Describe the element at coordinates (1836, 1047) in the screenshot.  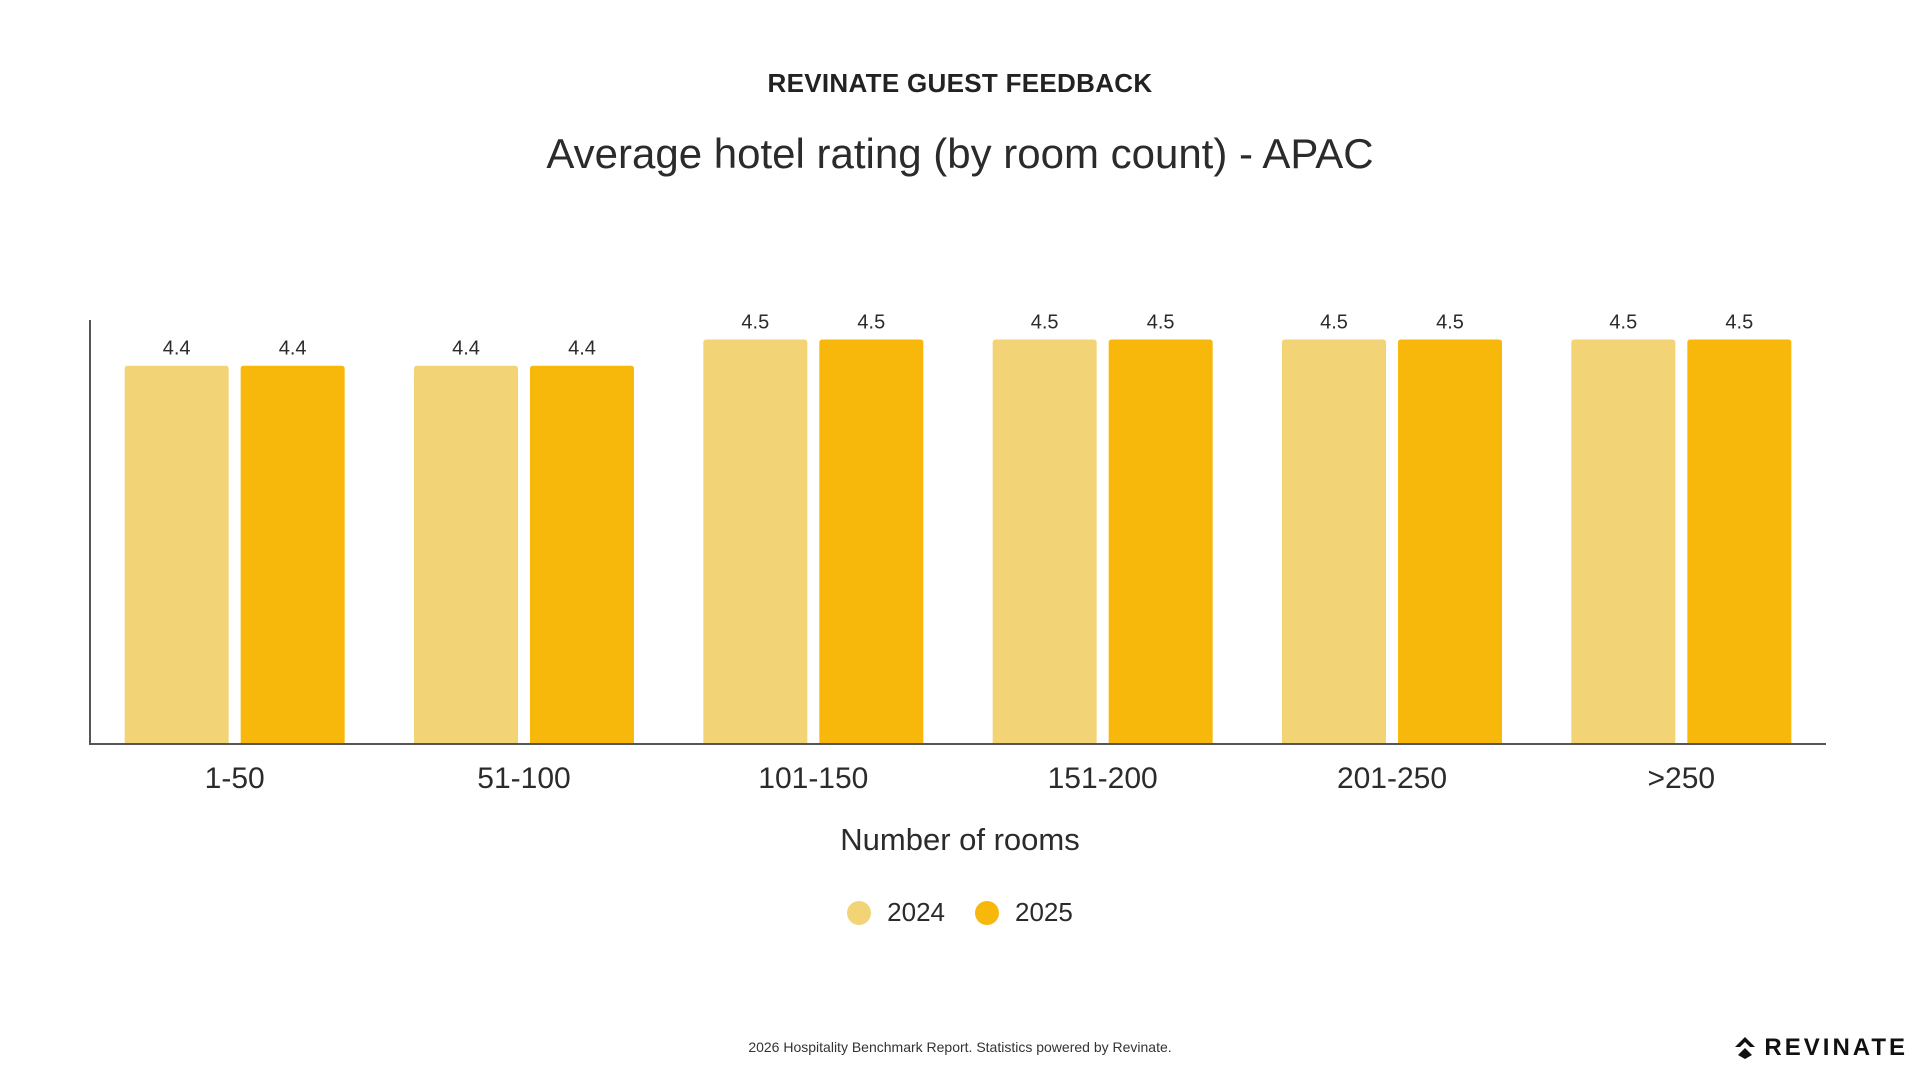
I see `revinate-logo-text: REVINATE` at that location.